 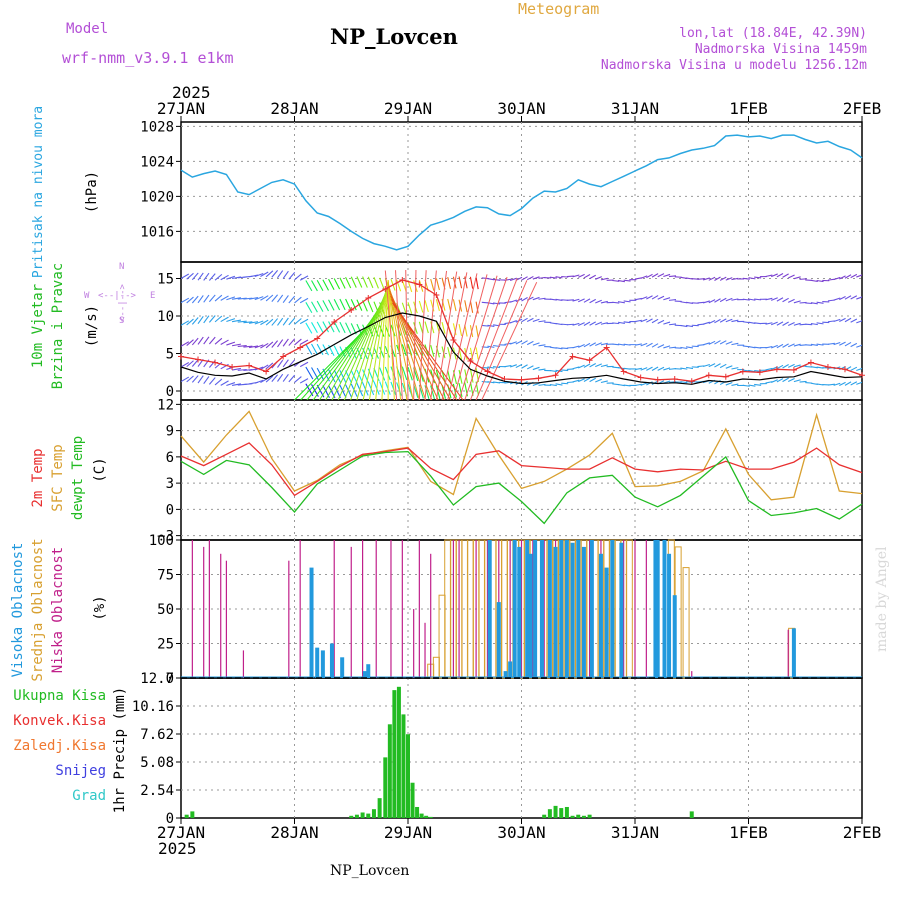 I want to click on watermark: made by Angel, so click(x=882, y=599).